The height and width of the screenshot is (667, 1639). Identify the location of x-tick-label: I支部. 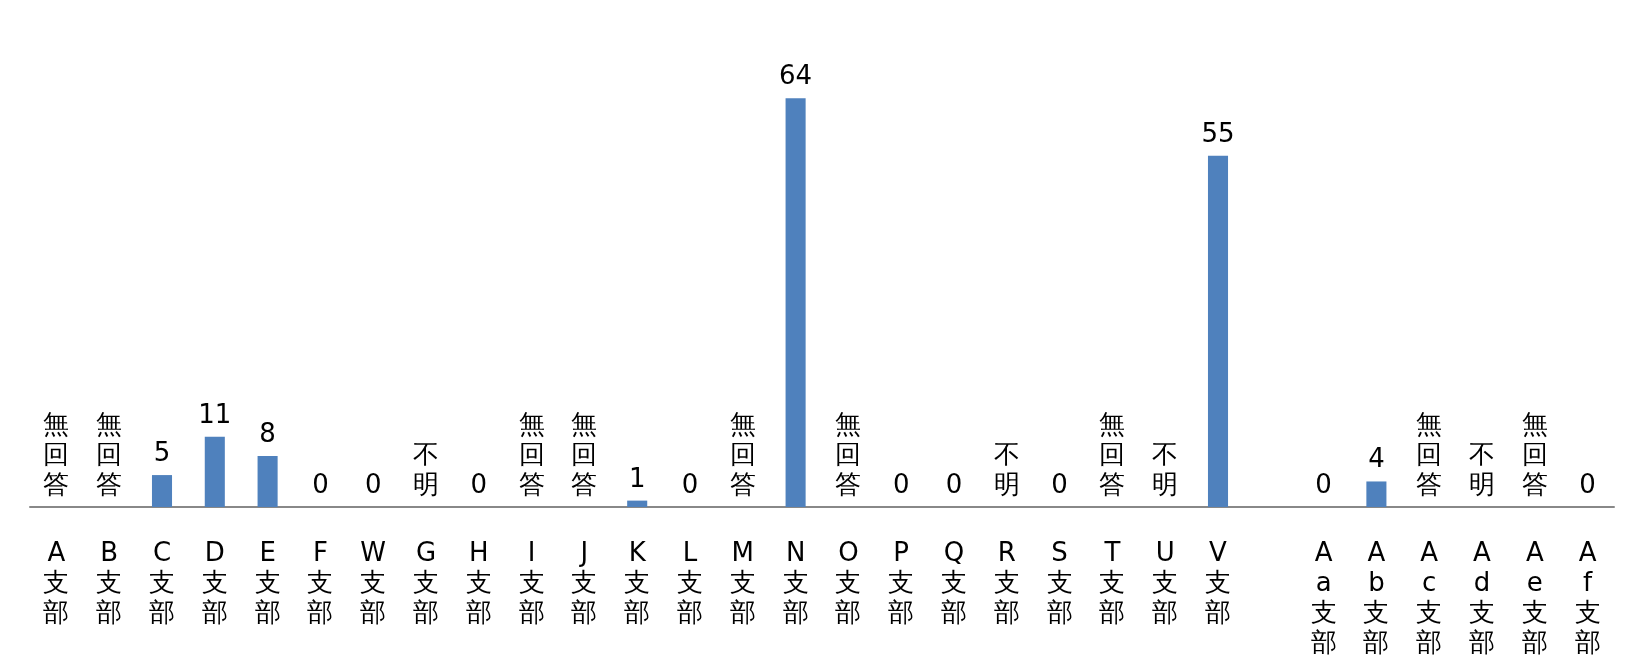
(531, 582).